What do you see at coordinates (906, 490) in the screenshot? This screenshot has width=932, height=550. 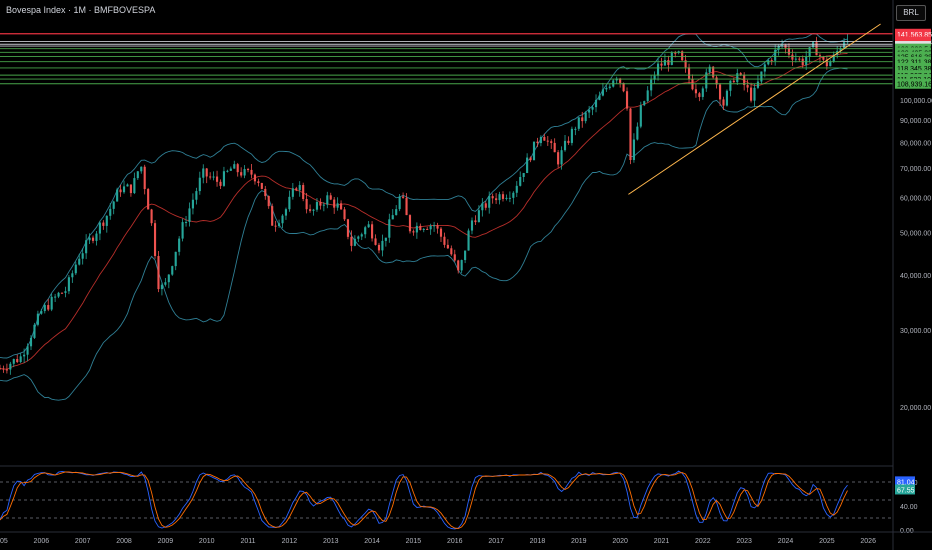 I see `oscillator-d-value: 67.55` at bounding box center [906, 490].